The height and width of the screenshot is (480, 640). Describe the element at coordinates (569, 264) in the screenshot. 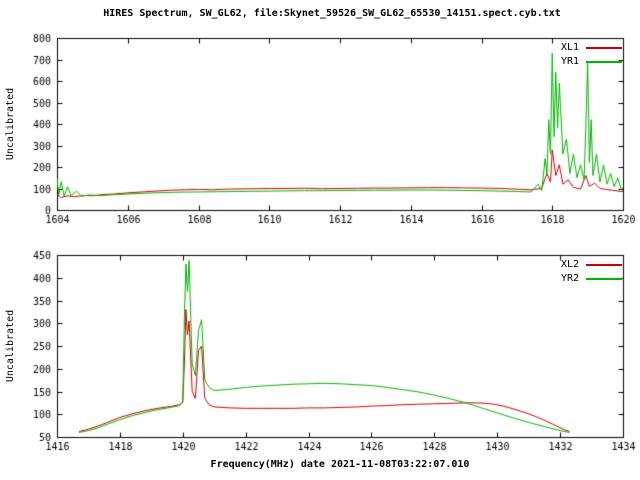

I see `legend-label-xl2: XL2` at that location.